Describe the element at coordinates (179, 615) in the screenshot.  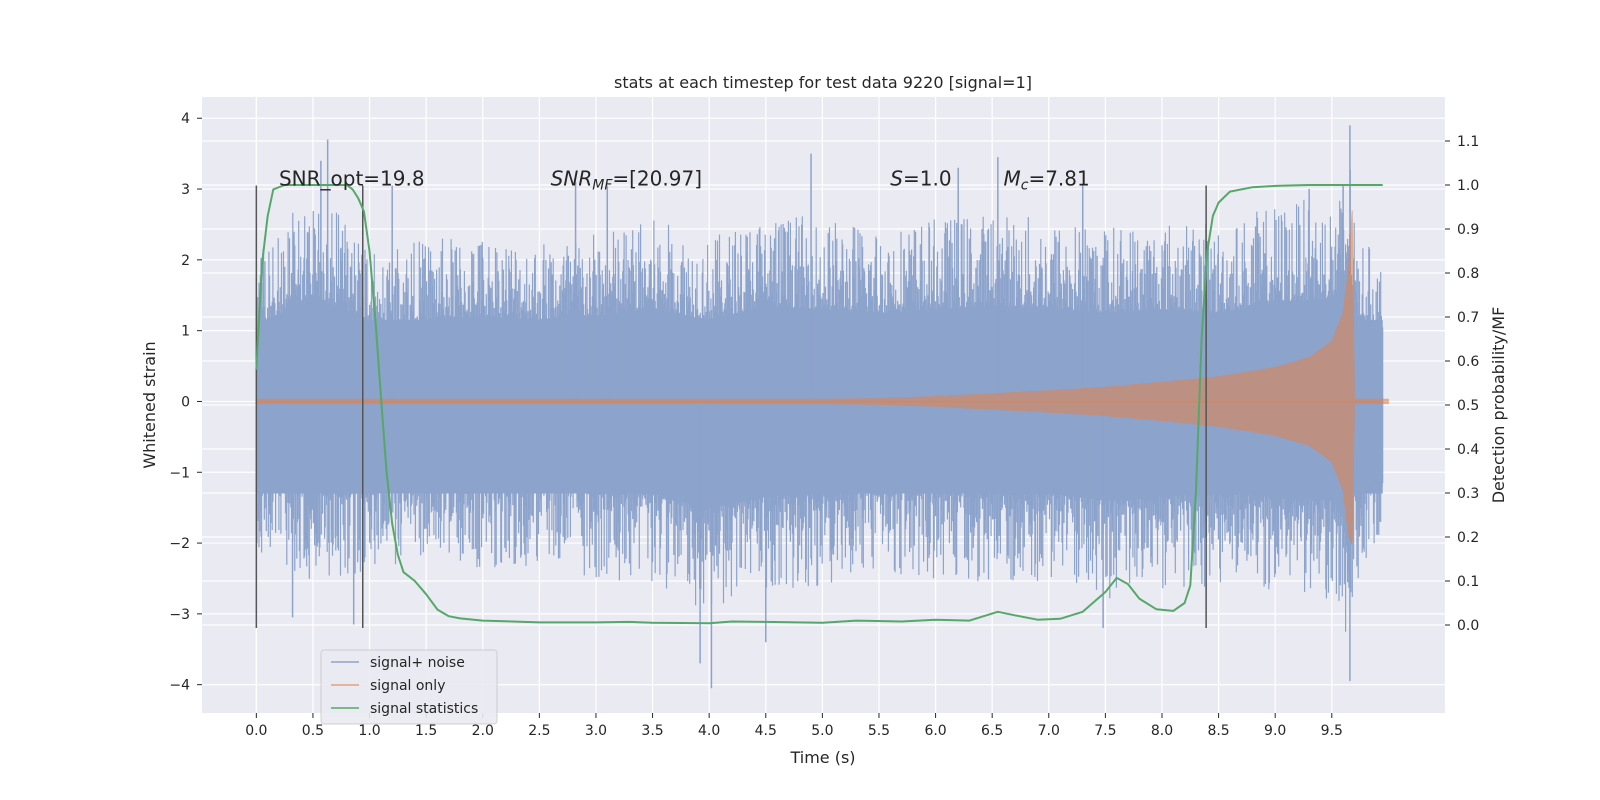
I see `y-left-tick-label-1: −3` at that location.